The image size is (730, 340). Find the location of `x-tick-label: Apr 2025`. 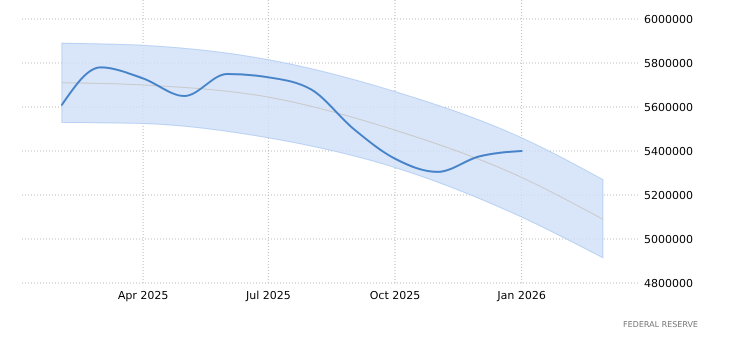

x-tick-label: Apr 2025 is located at coordinates (143, 295).